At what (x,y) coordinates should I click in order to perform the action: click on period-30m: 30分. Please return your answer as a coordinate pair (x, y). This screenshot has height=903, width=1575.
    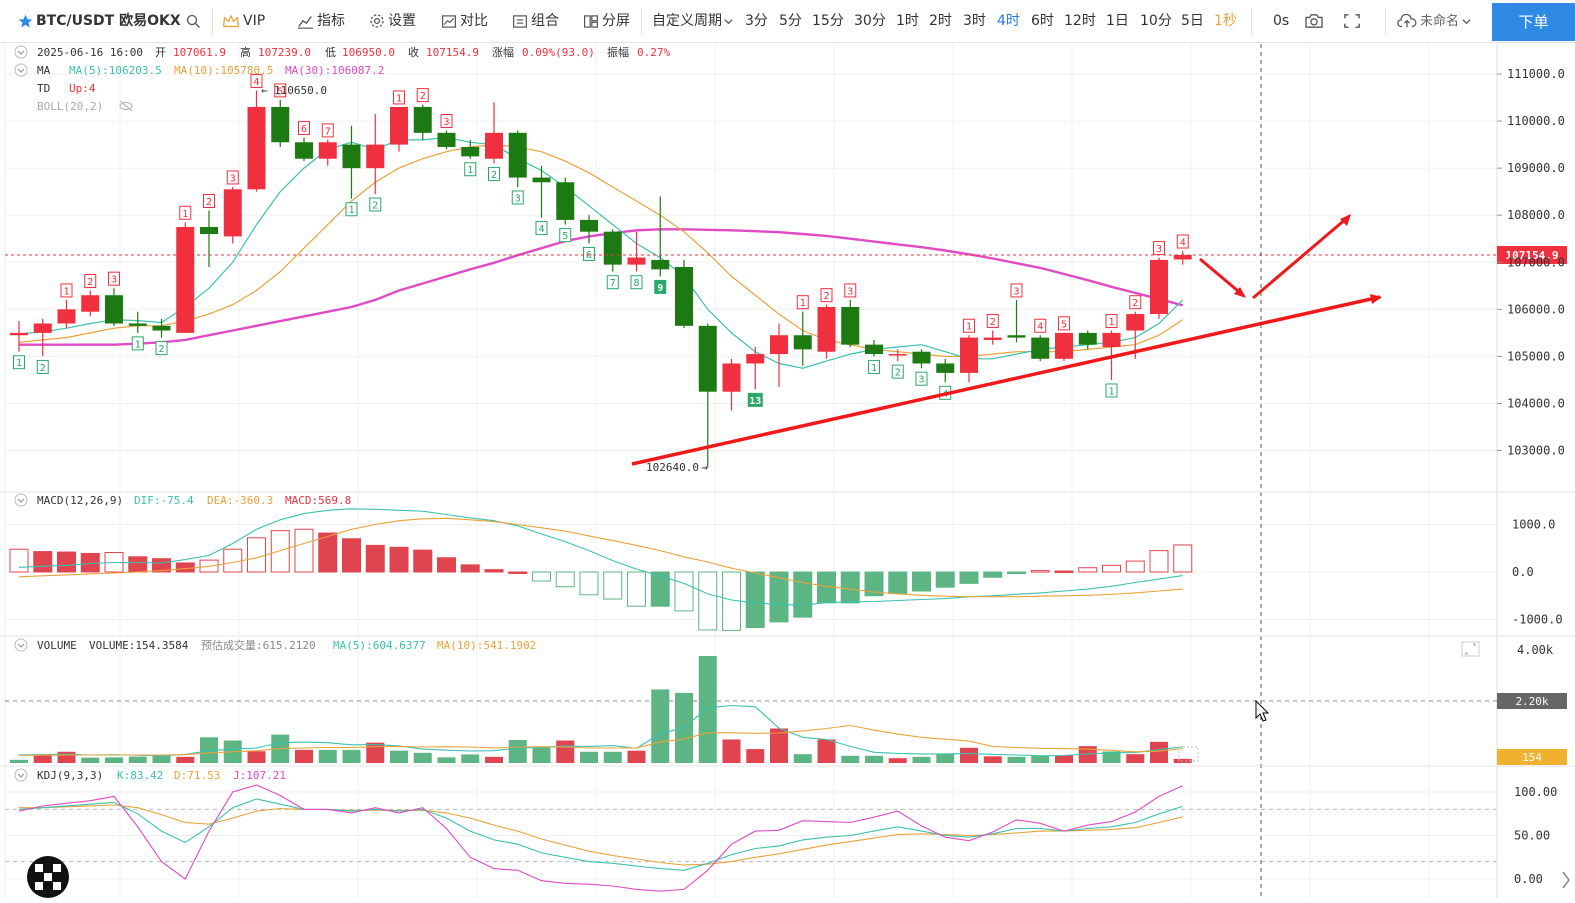
    Looking at the image, I should click on (870, 21).